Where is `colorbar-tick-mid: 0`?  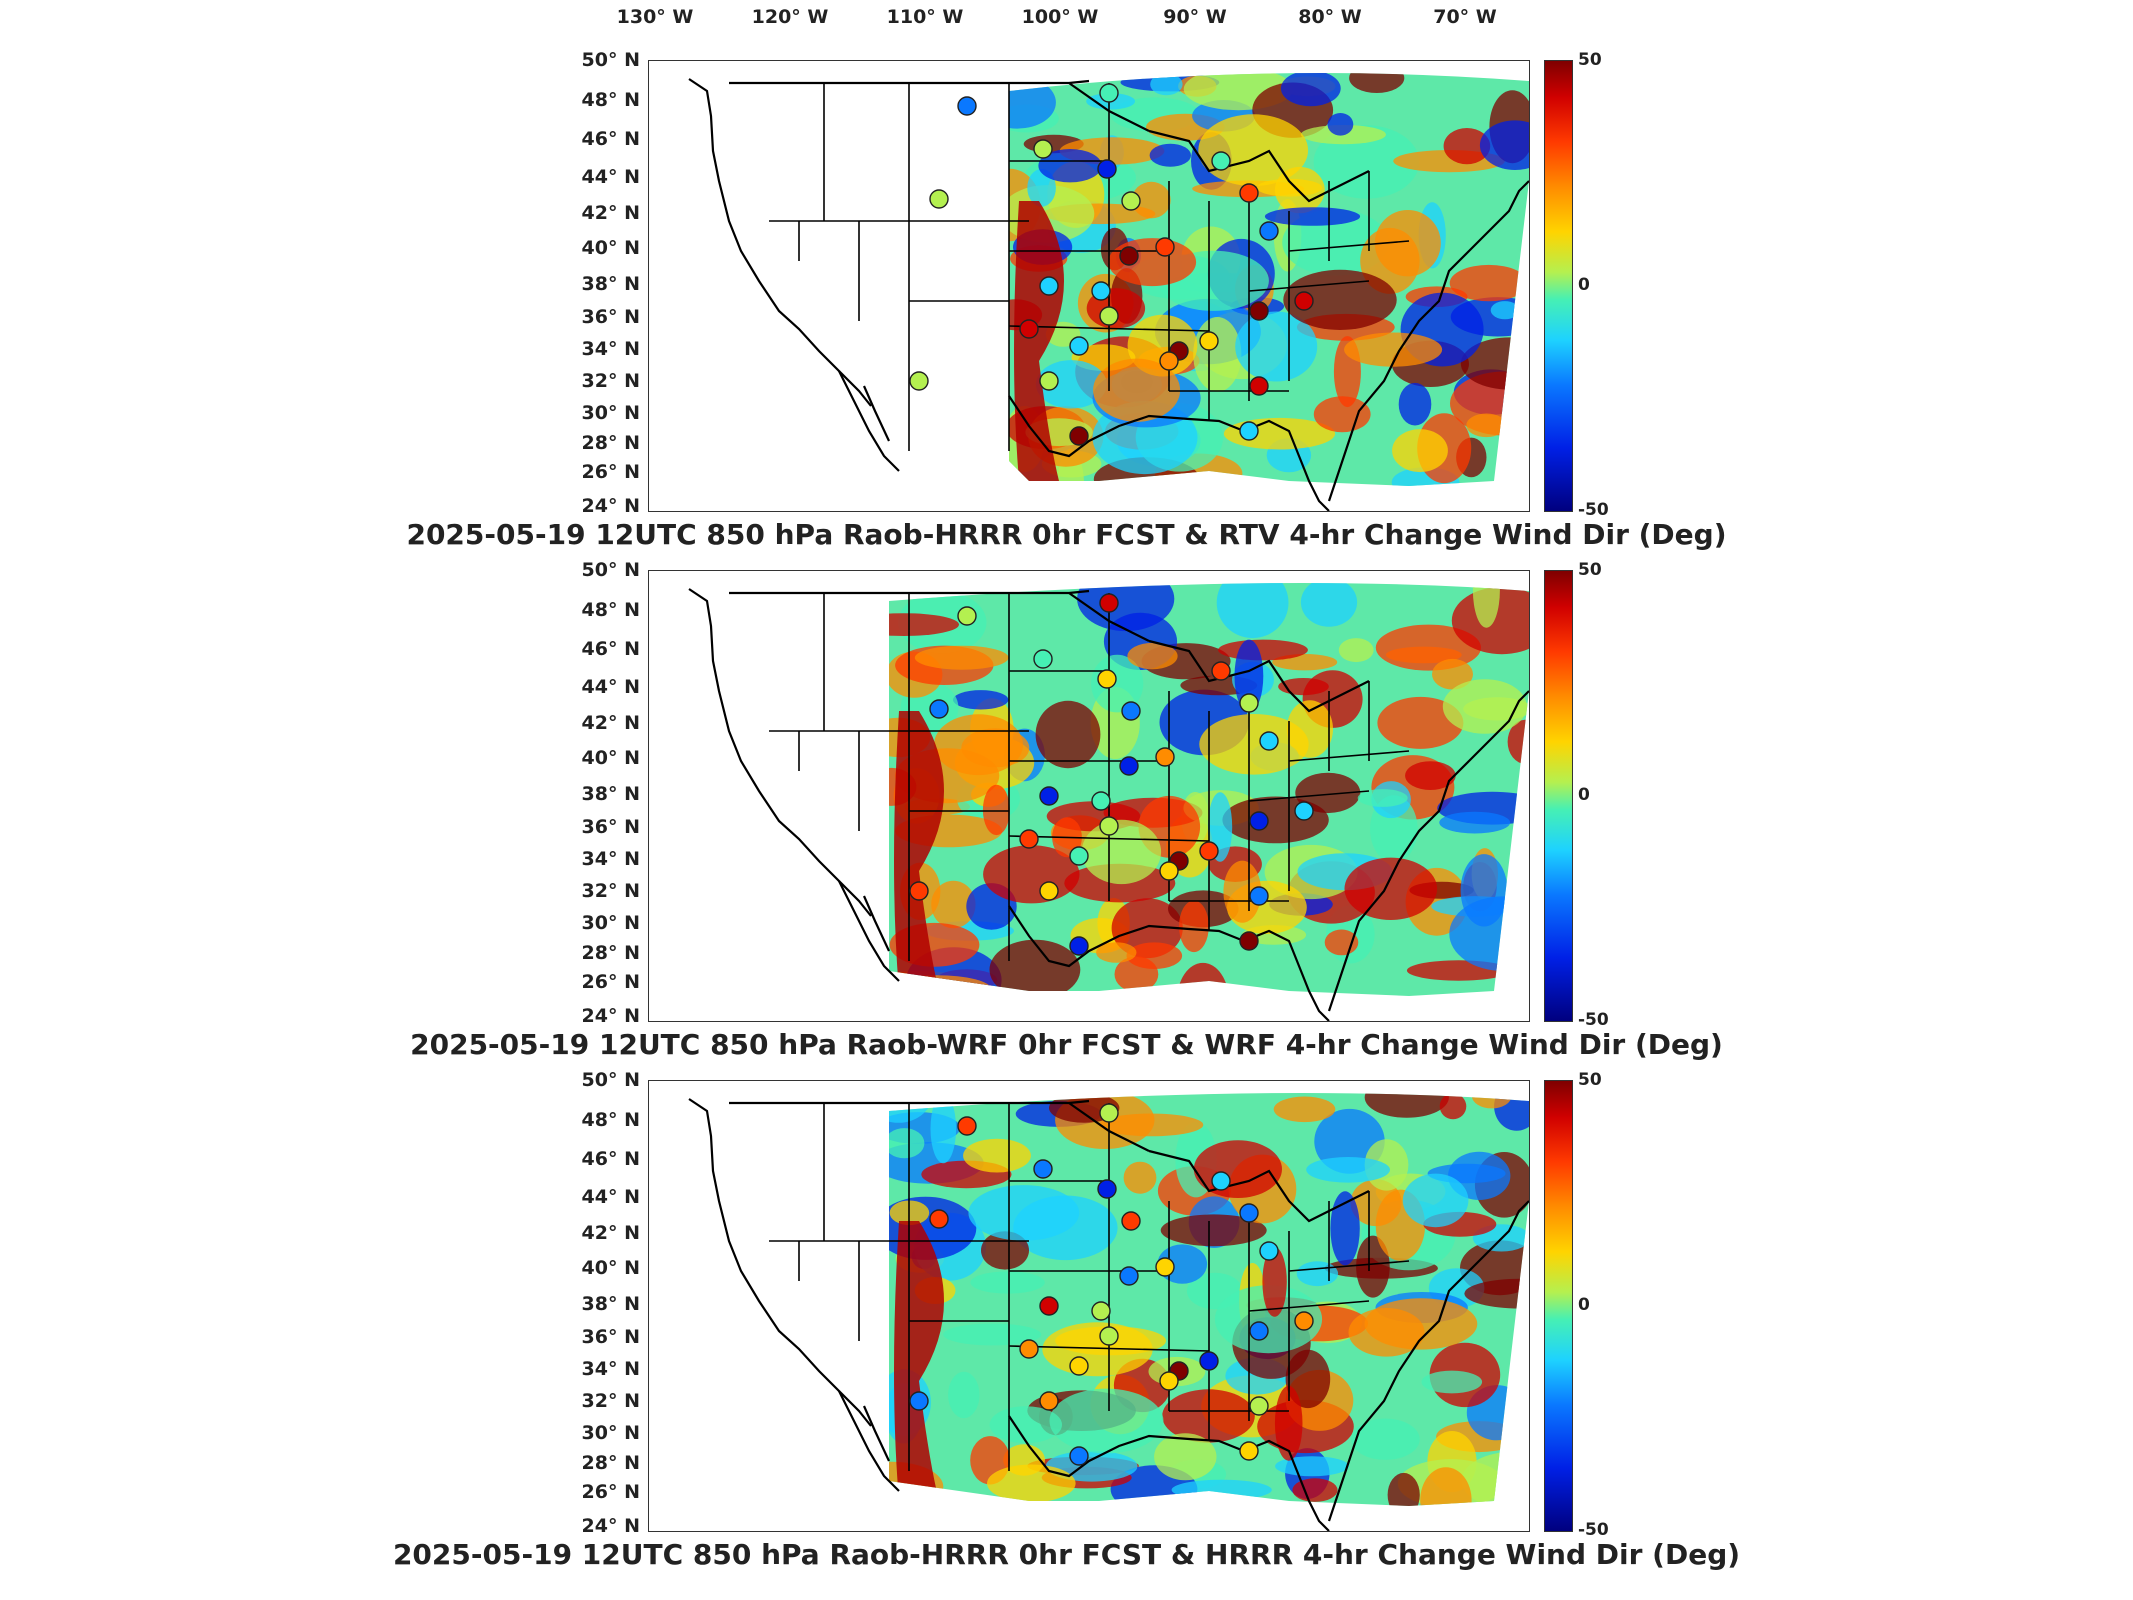 colorbar-tick-mid: 0 is located at coordinates (1584, 285).